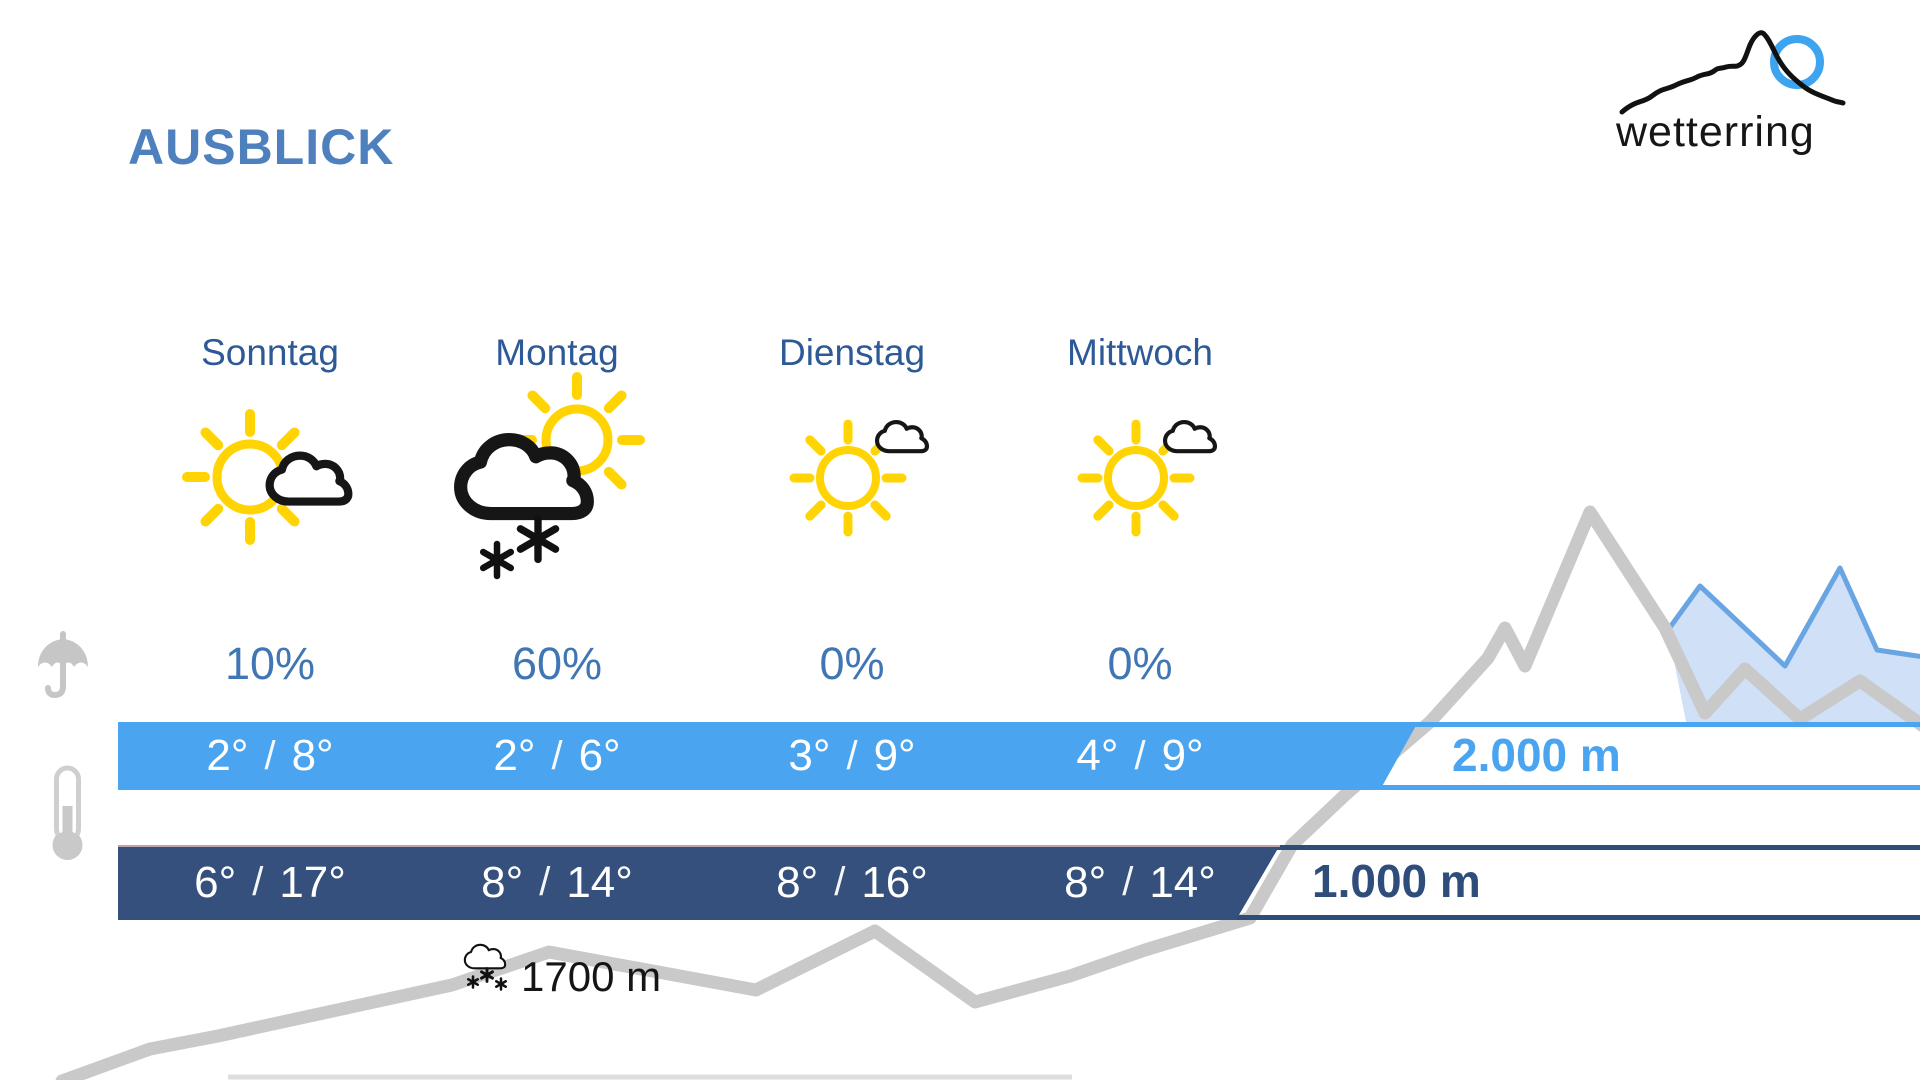  What do you see at coordinates (852, 352) in the screenshot?
I see `day-label-dienstag: Dienstag` at bounding box center [852, 352].